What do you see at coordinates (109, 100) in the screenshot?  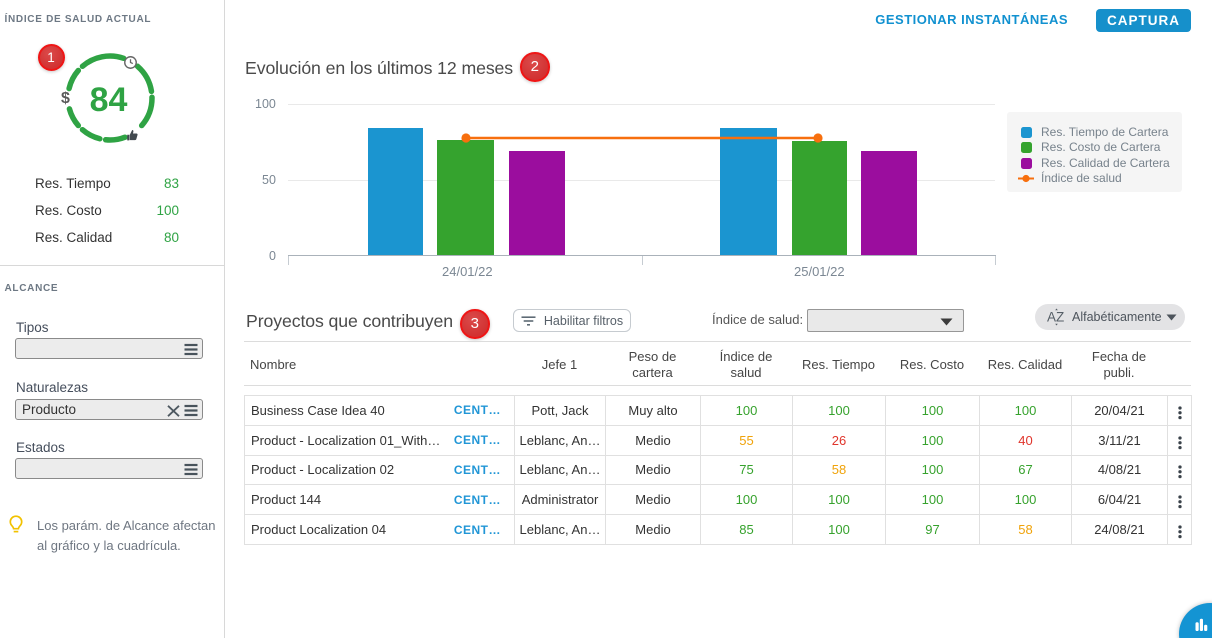 I see `svg-text: 84` at bounding box center [109, 100].